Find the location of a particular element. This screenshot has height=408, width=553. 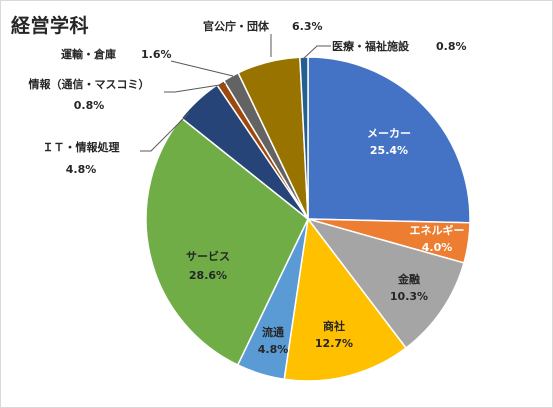

slice-label-6: サービス is located at coordinates (208, 256).